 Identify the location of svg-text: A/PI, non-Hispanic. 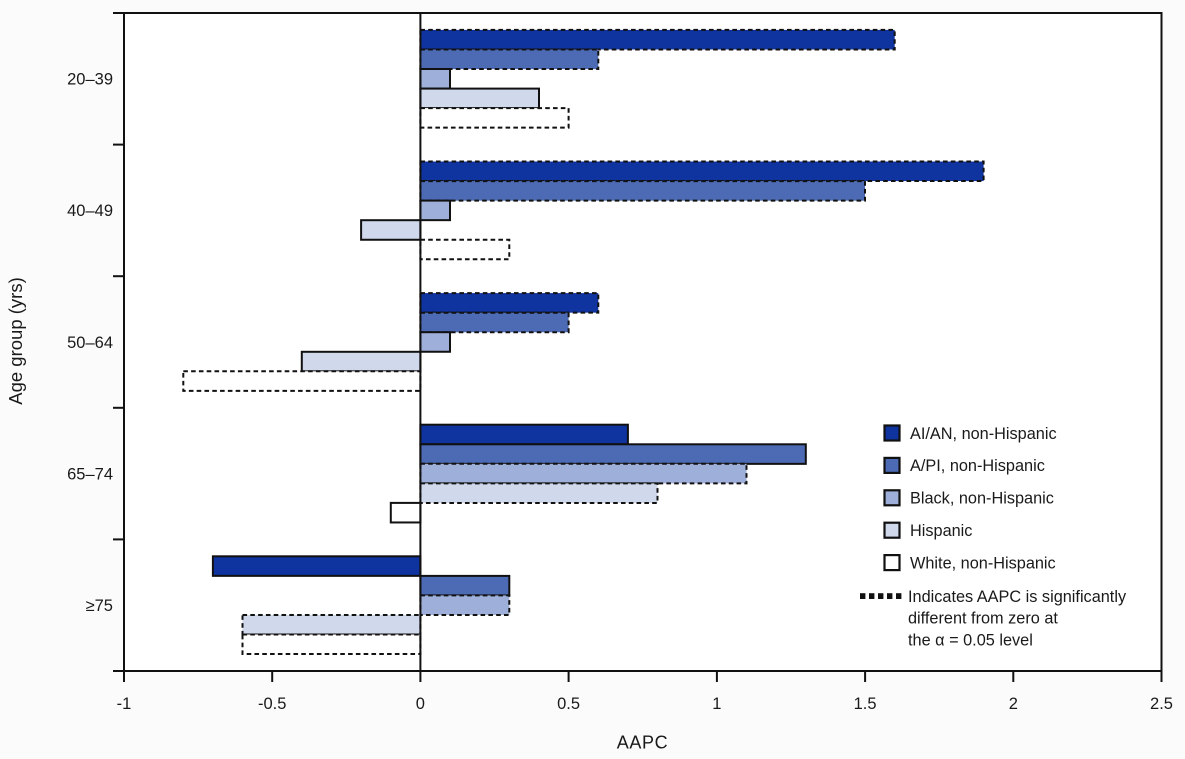
(977, 466).